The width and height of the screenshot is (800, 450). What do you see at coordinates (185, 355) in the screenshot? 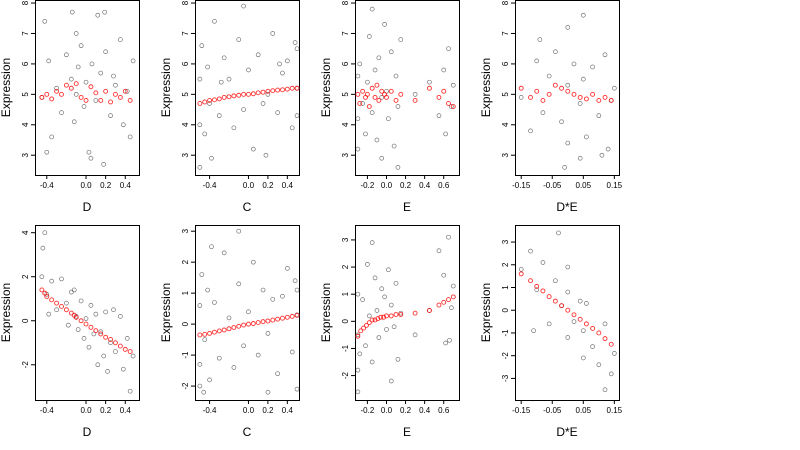
I see `y-tick-label: -1` at bounding box center [185, 355].